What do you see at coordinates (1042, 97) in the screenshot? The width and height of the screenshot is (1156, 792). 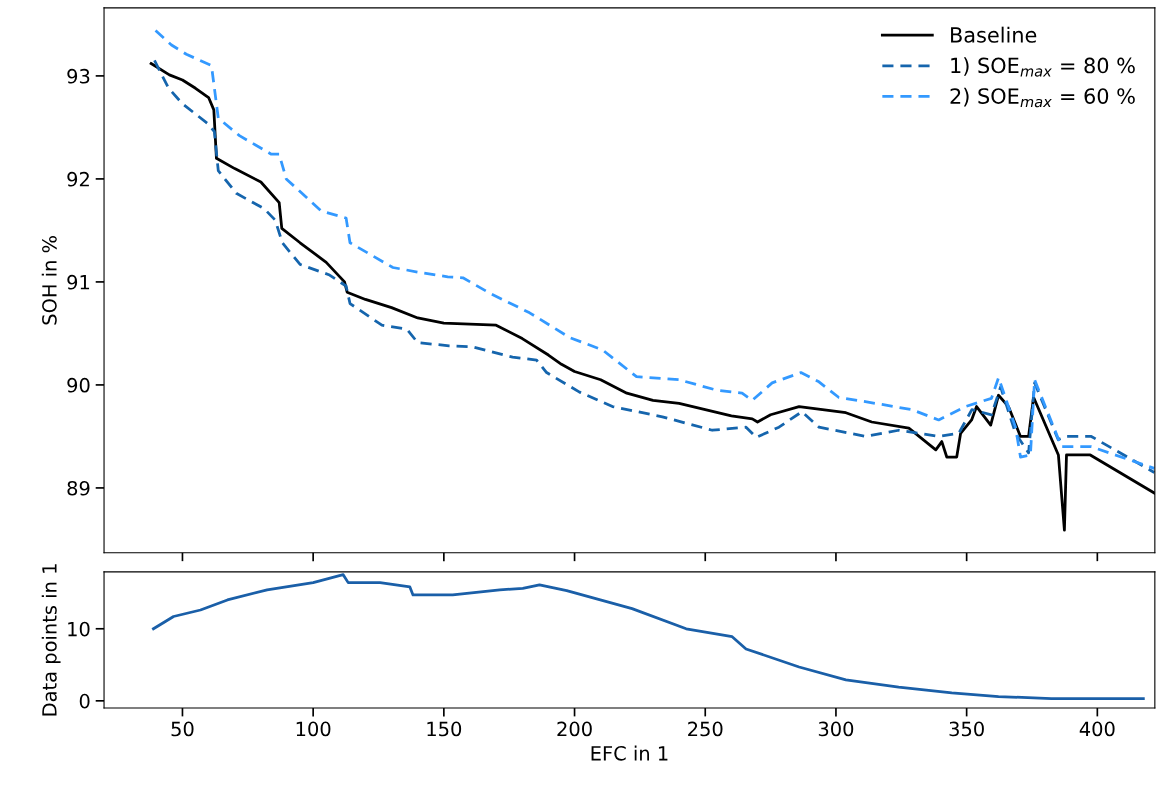 I see `legend-label: 2) SOE$_{max}$ = 60 %` at bounding box center [1042, 97].